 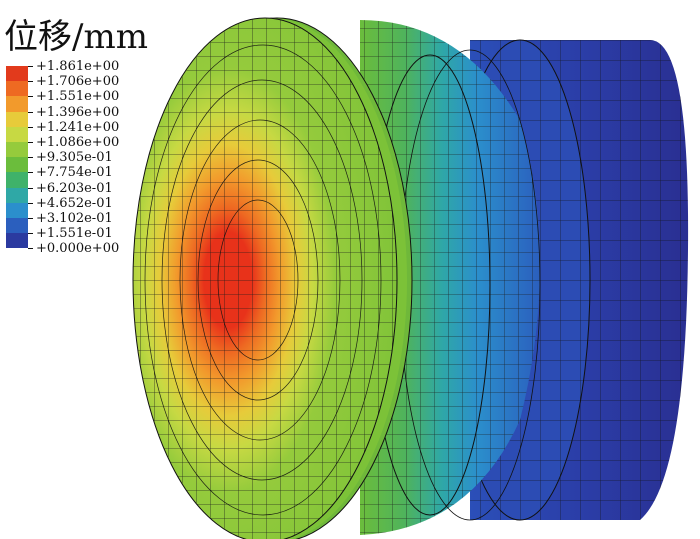 I want to click on legend-label: +1.861e+00, so click(x=78, y=66).